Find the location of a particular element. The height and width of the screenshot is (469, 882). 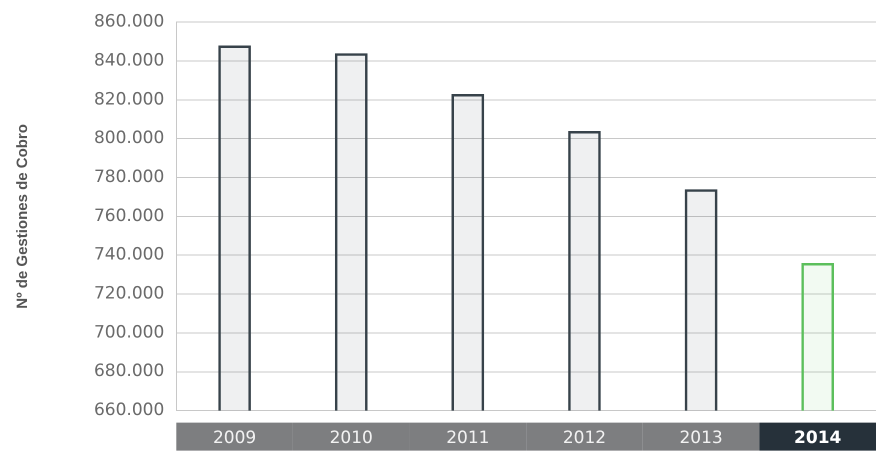

y-tick-label: 720.000 is located at coordinates (129, 294).